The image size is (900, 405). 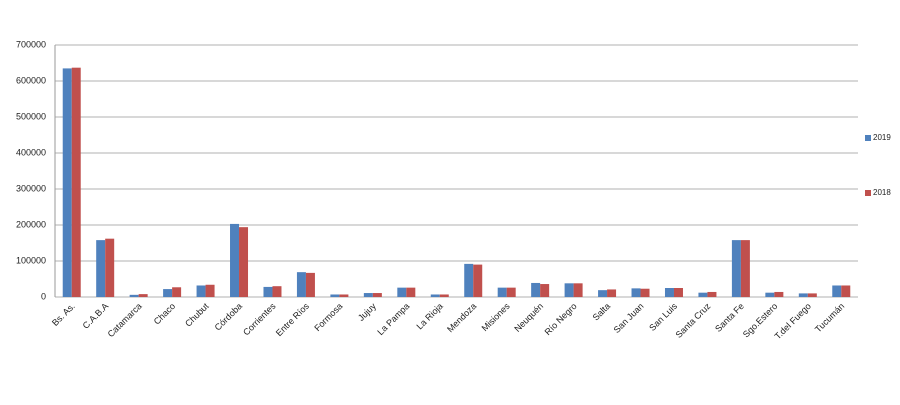 What do you see at coordinates (461, 317) in the screenshot?
I see `x-tick-label: Mendoza` at bounding box center [461, 317].